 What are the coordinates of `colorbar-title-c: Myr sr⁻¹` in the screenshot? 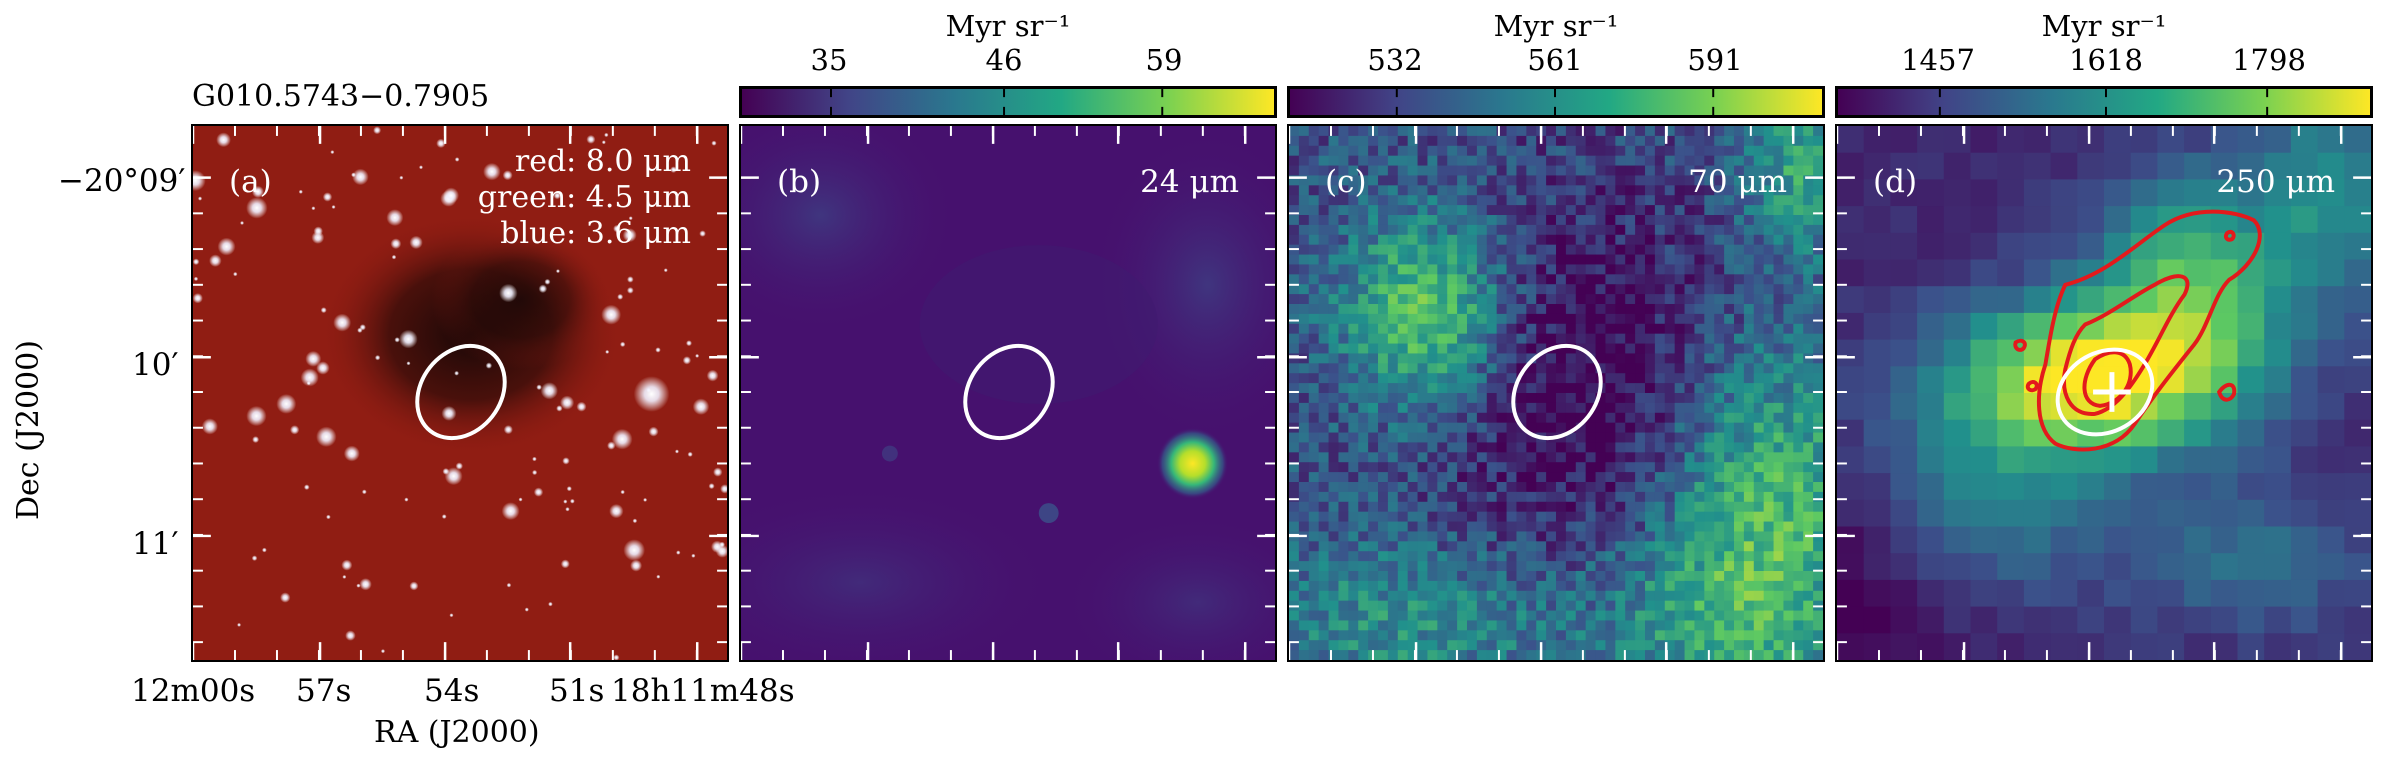 It's located at (1556, 26).